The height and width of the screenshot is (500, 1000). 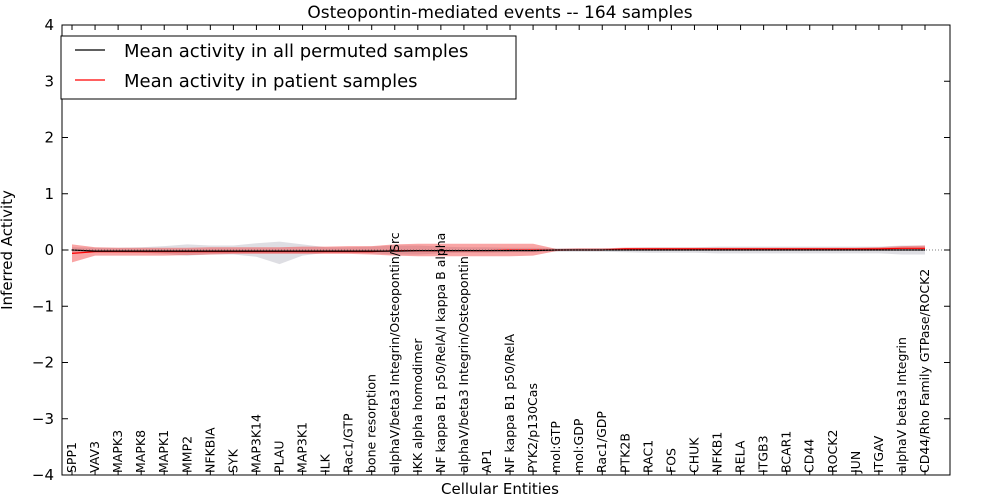 I want to click on x-tick-label: Rac1/GTP, so click(x=348, y=443).